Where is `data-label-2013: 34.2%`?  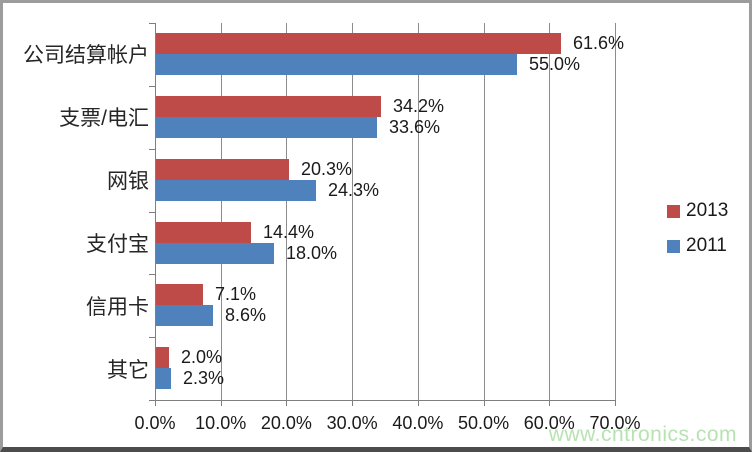 data-label-2013: 34.2% is located at coordinates (419, 106).